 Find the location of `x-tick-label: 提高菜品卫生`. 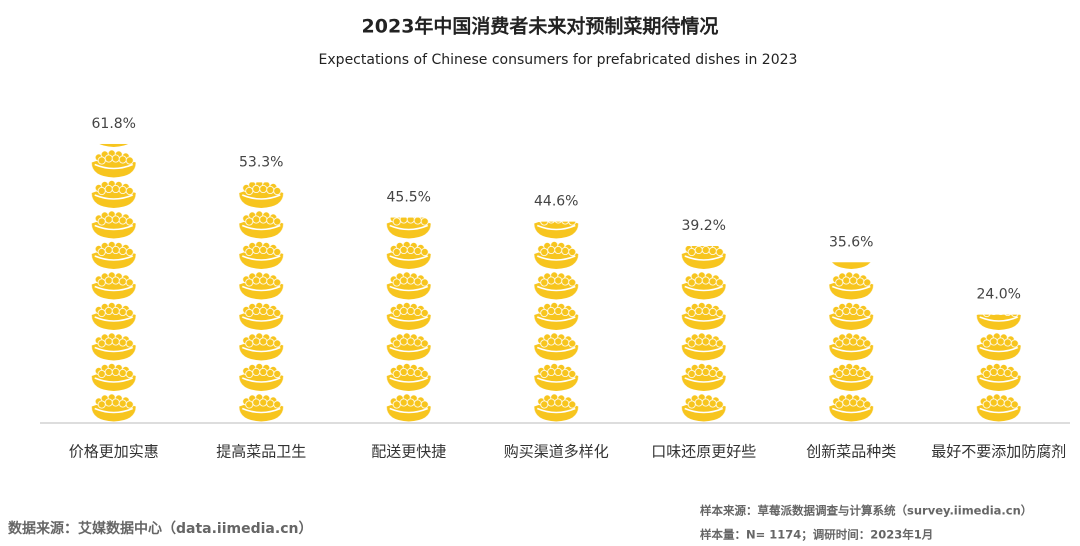

x-tick-label: 提高菜品卫生 is located at coordinates (261, 452).